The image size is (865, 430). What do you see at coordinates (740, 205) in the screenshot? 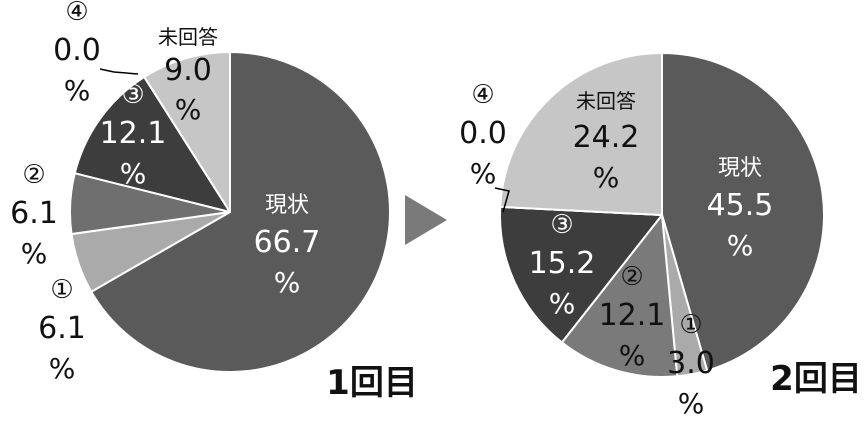
I see `pie-2-label-0-value: 45.5` at bounding box center [740, 205].